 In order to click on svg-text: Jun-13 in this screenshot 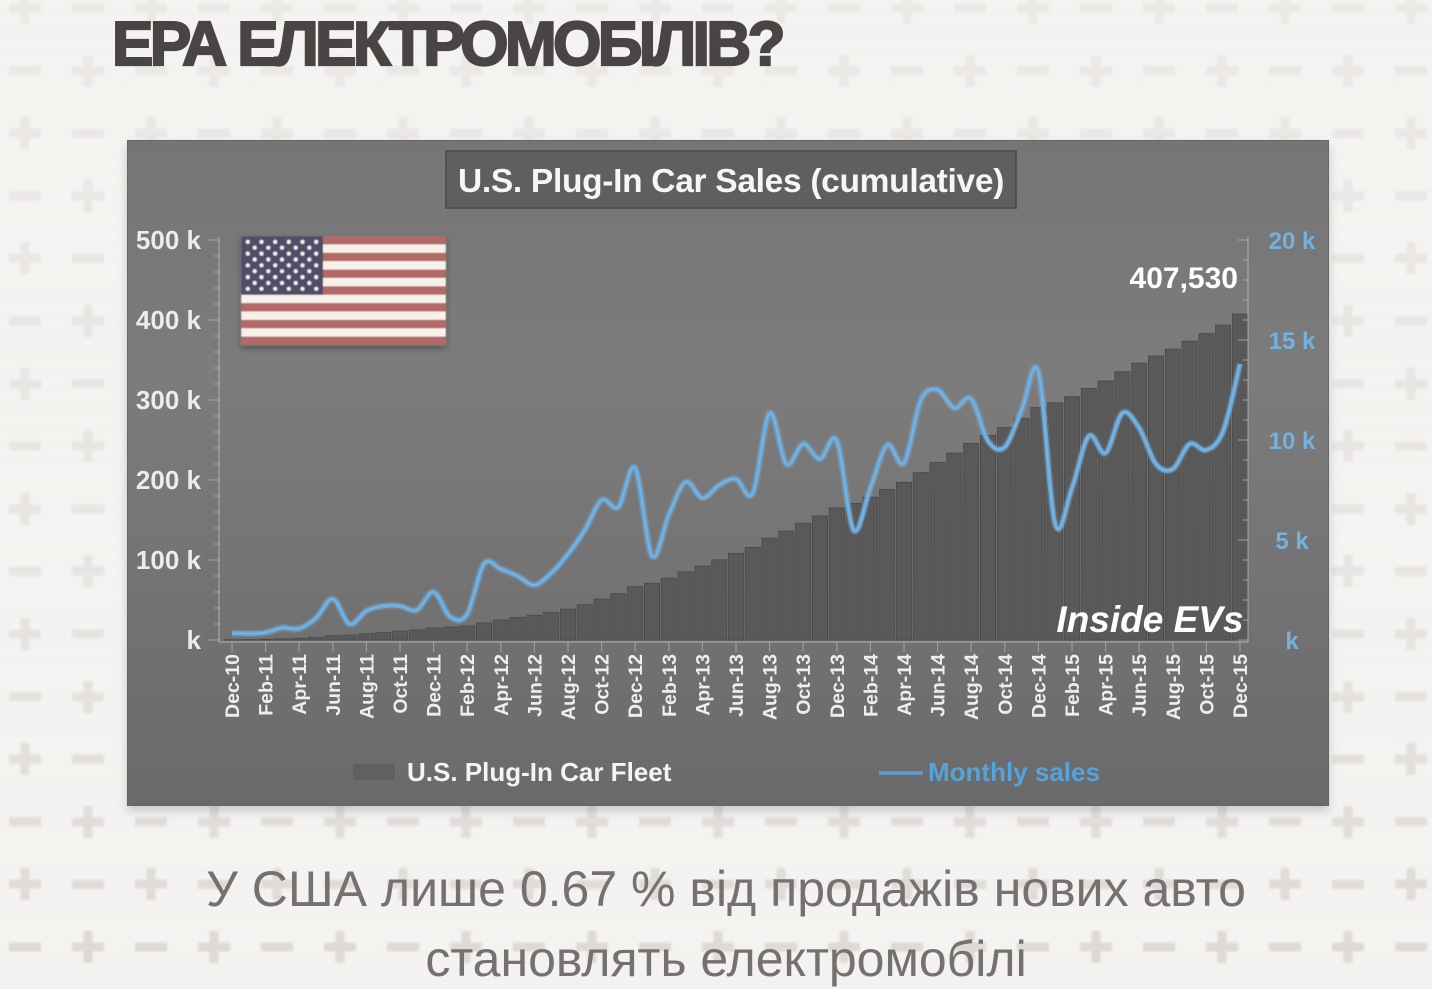, I will do `click(737, 685)`.